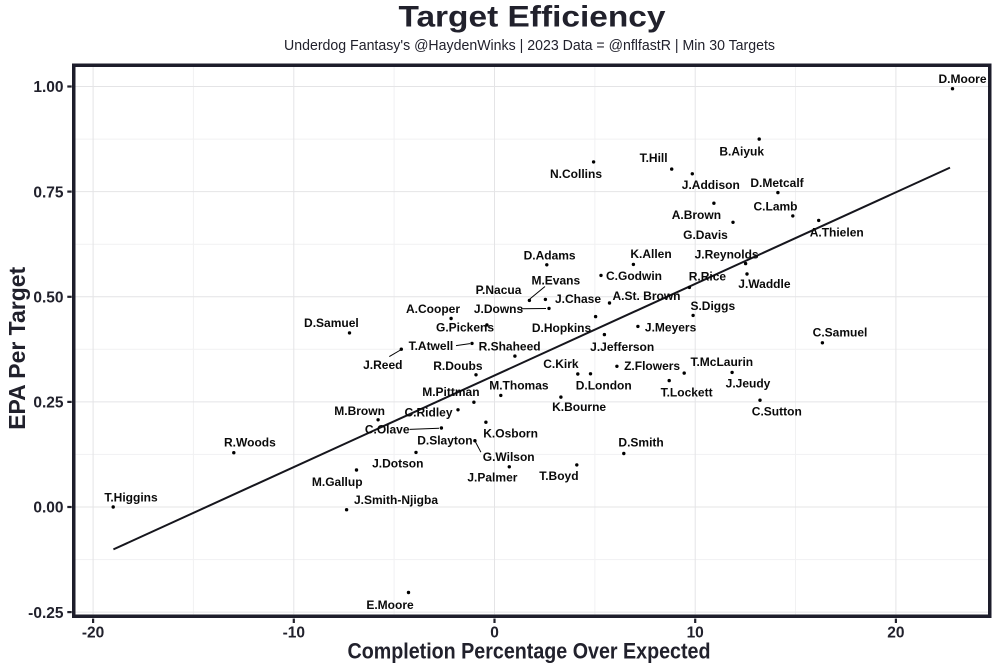 The image size is (1000, 672). What do you see at coordinates (578, 299) in the screenshot?
I see `svg-text: J.Chase` at bounding box center [578, 299].